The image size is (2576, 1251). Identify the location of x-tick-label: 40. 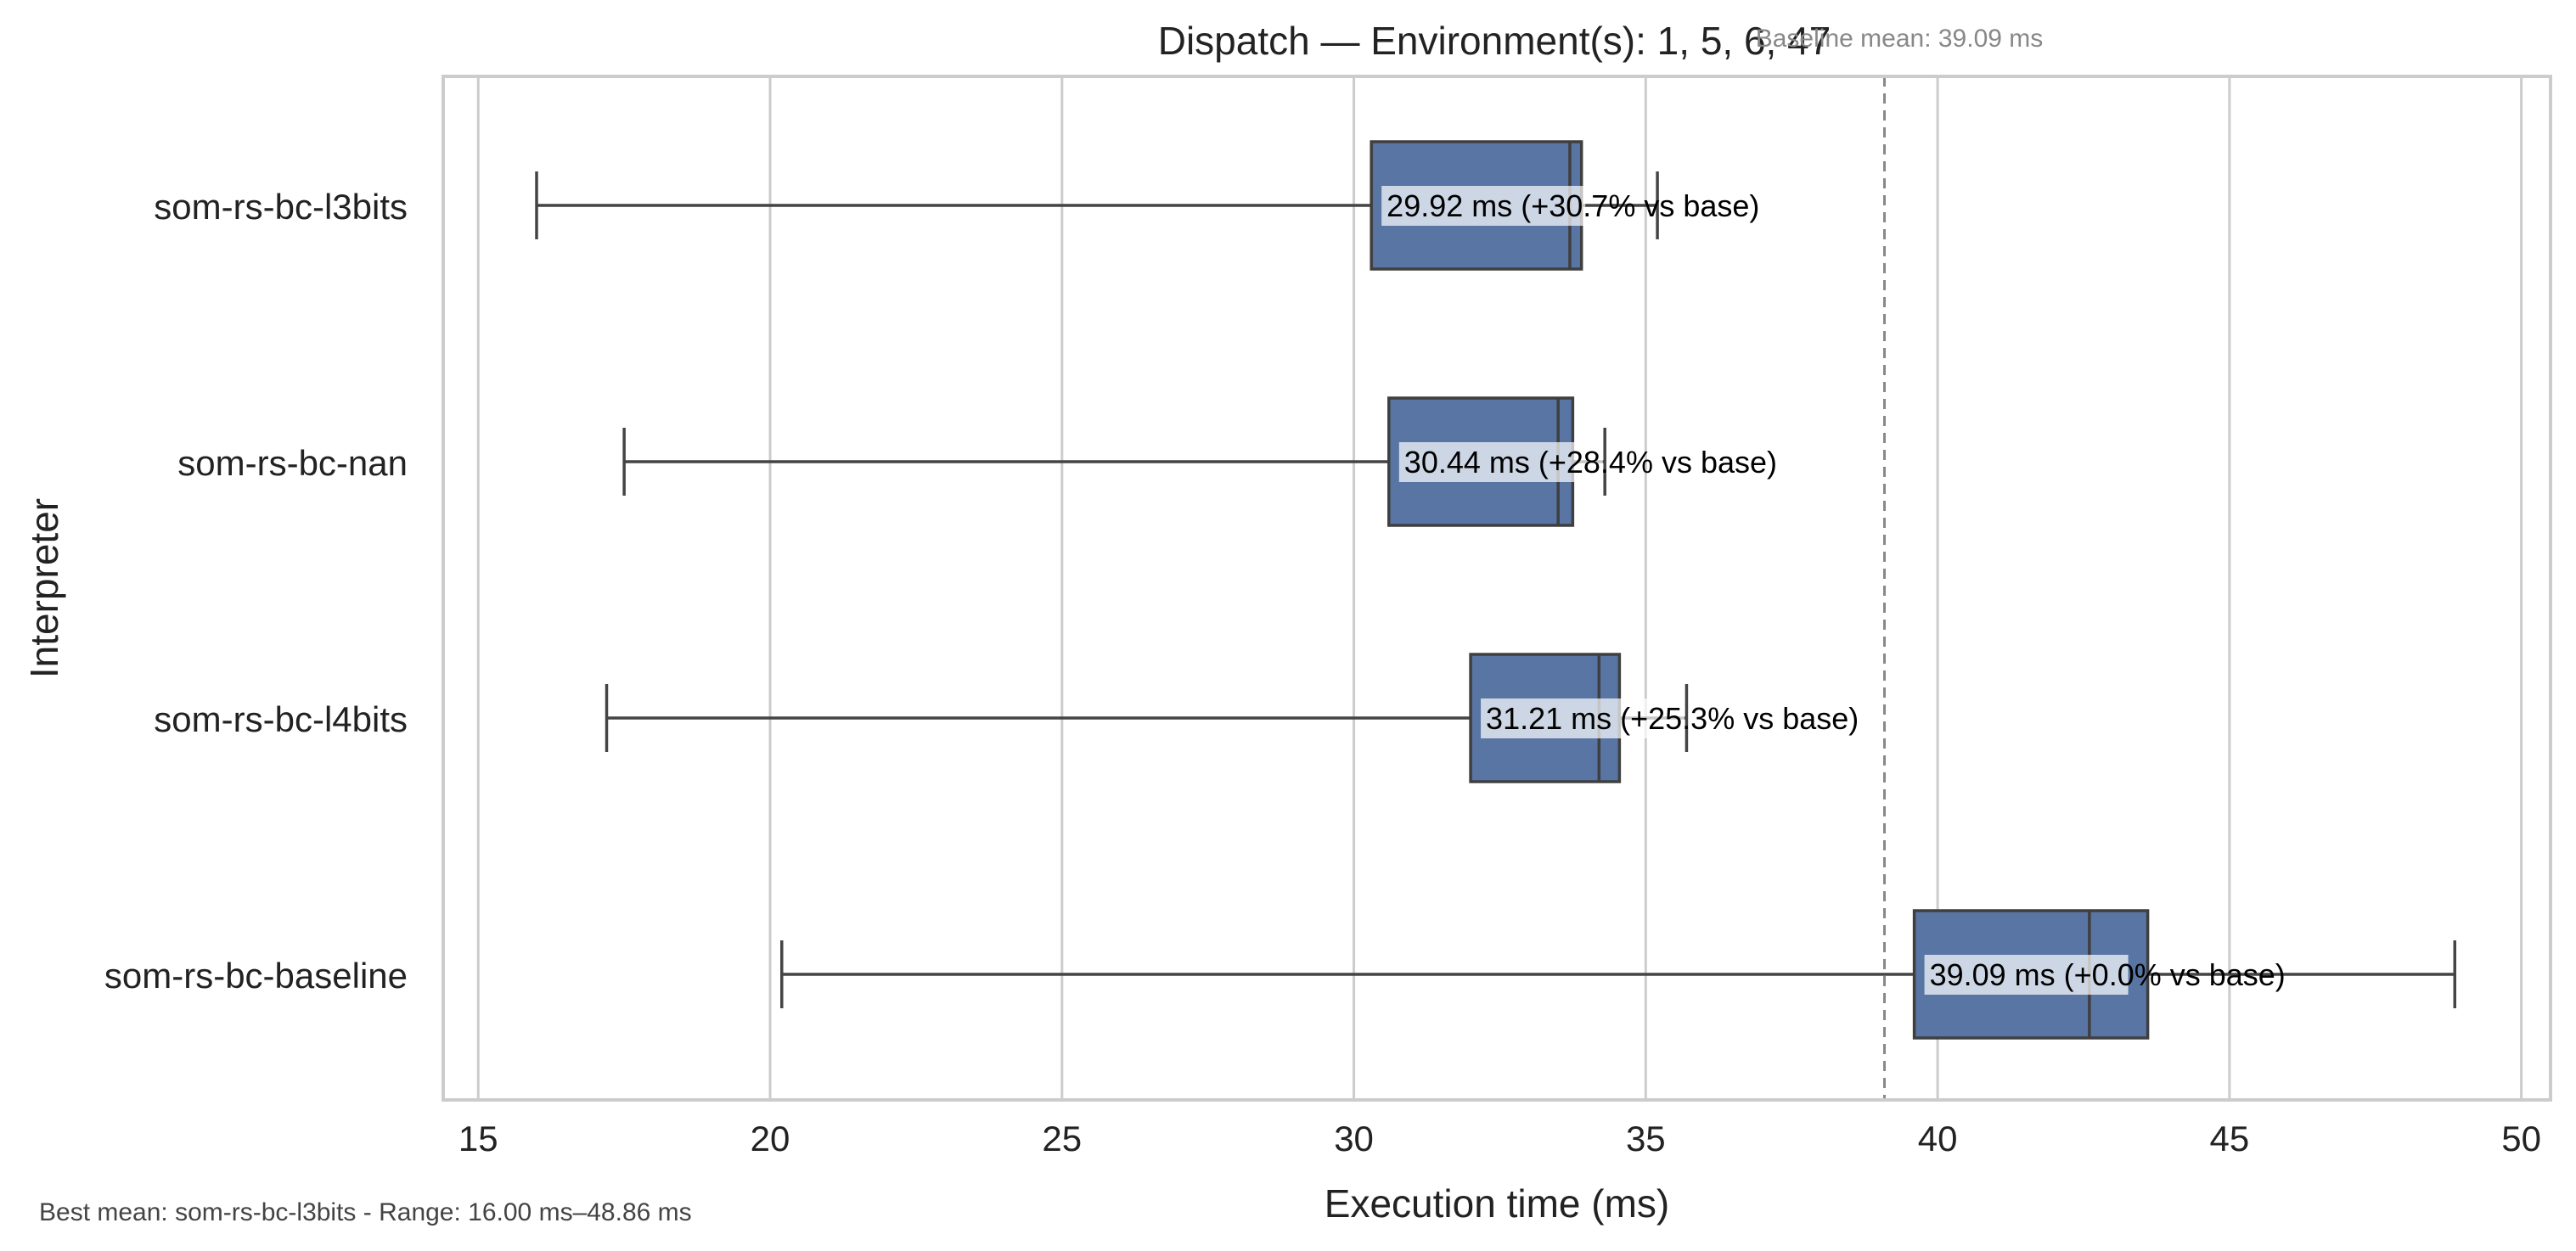
(1938, 1138).